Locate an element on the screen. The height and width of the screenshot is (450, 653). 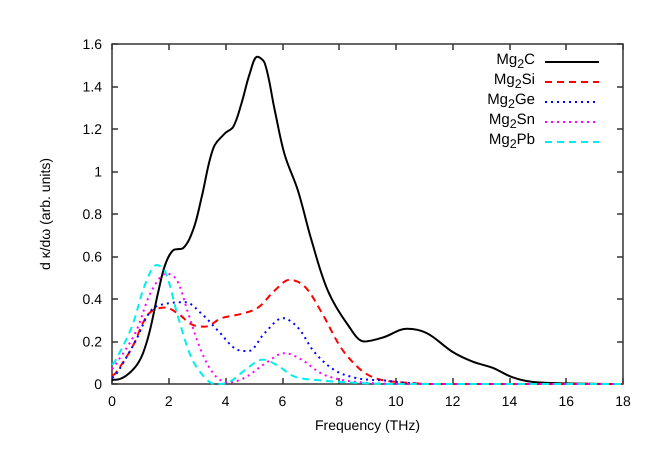
x-tick-label: 10 is located at coordinates (396, 401).